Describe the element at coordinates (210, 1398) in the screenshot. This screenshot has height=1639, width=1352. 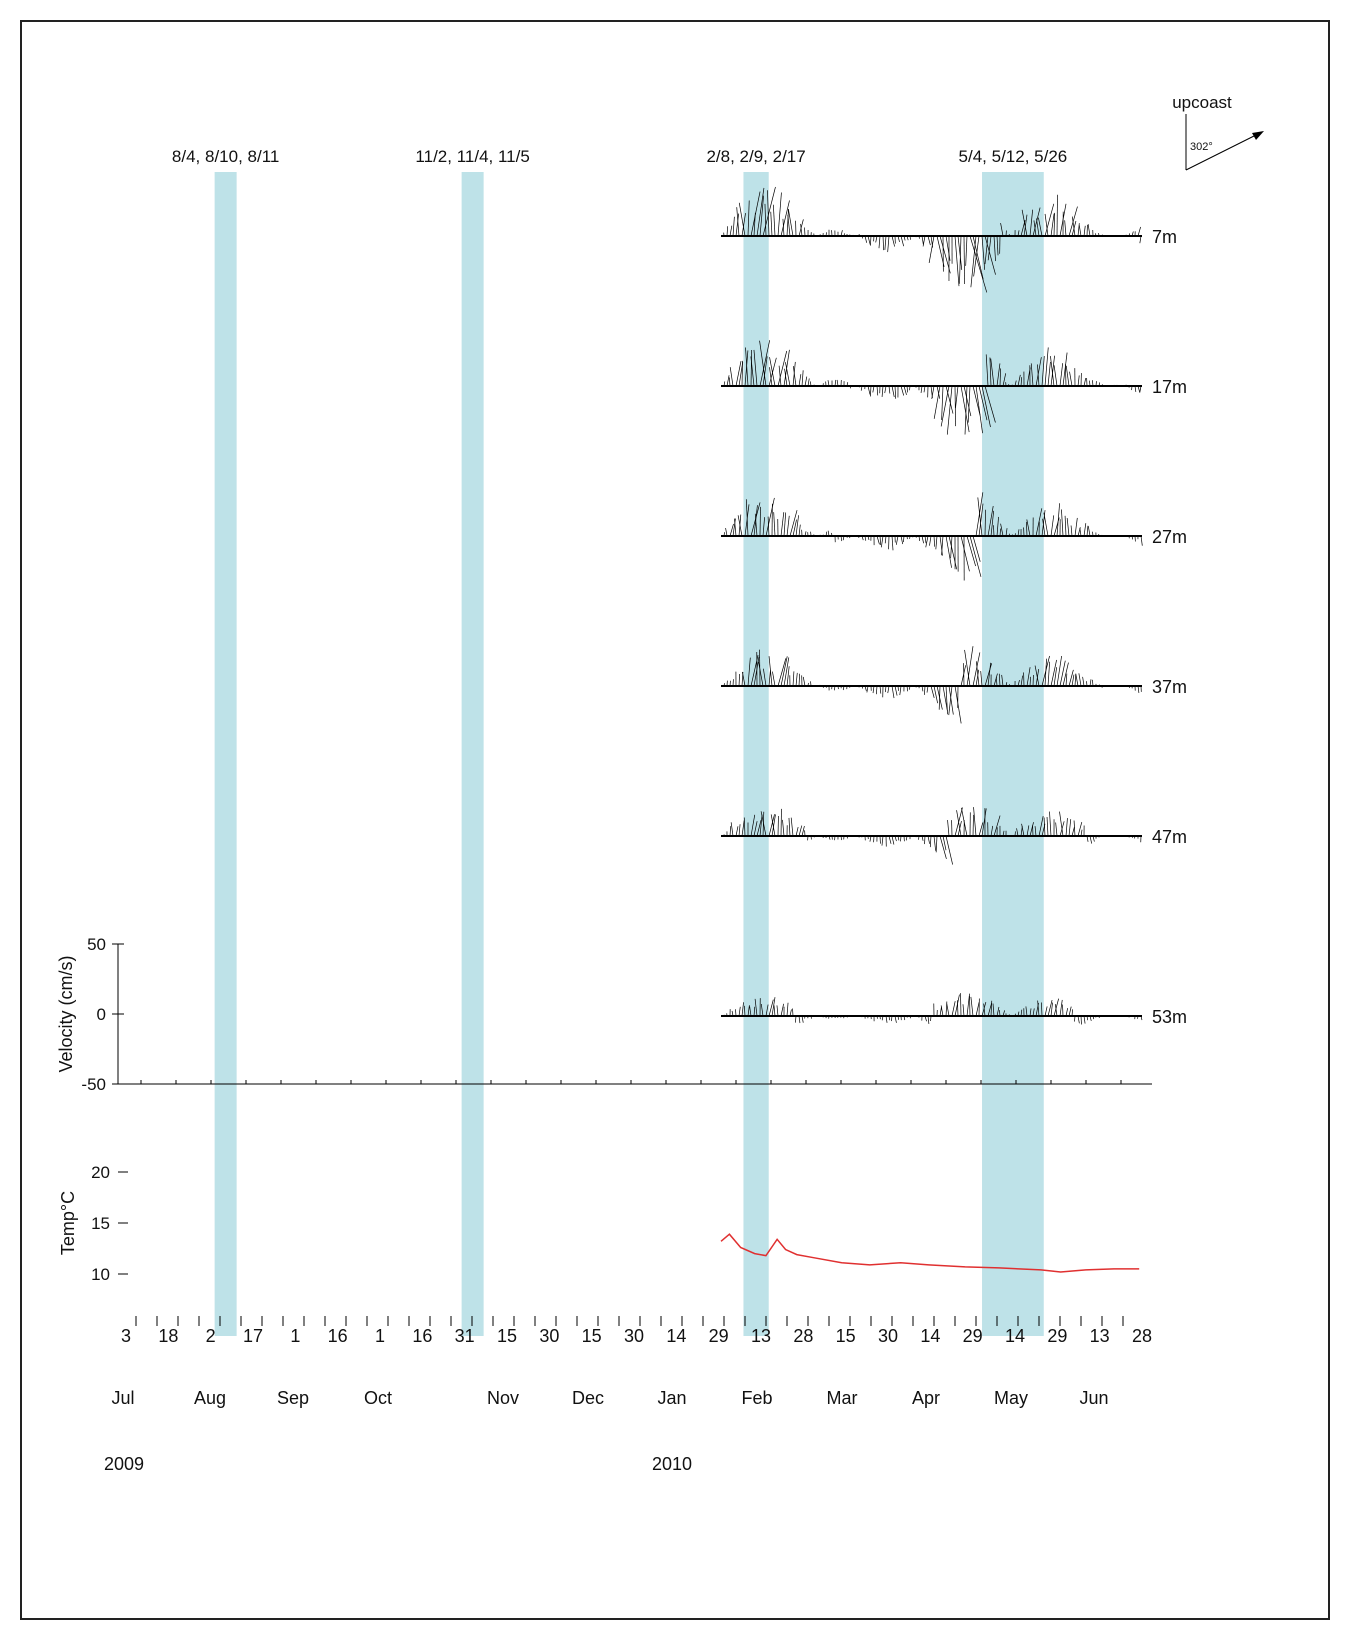
I see `month-label: Aug` at that location.